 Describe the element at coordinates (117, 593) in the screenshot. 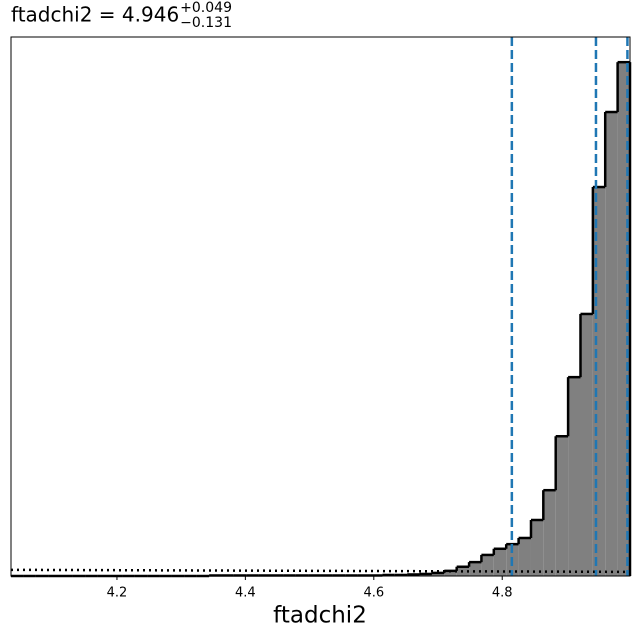

I see `x-tick-label: 4.2` at that location.